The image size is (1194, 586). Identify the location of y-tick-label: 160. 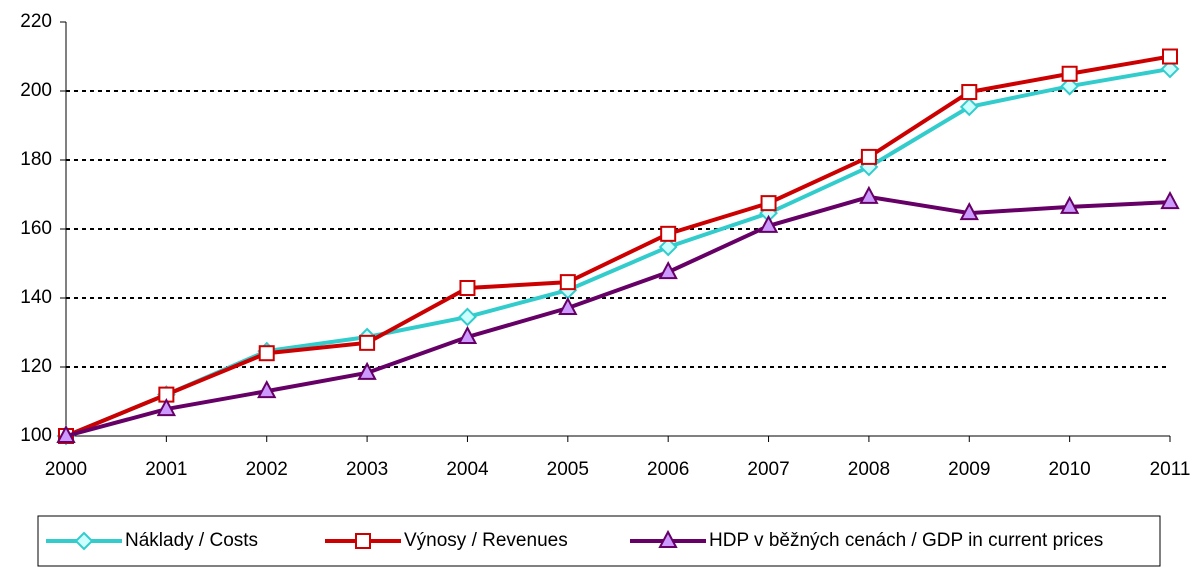
(36, 228).